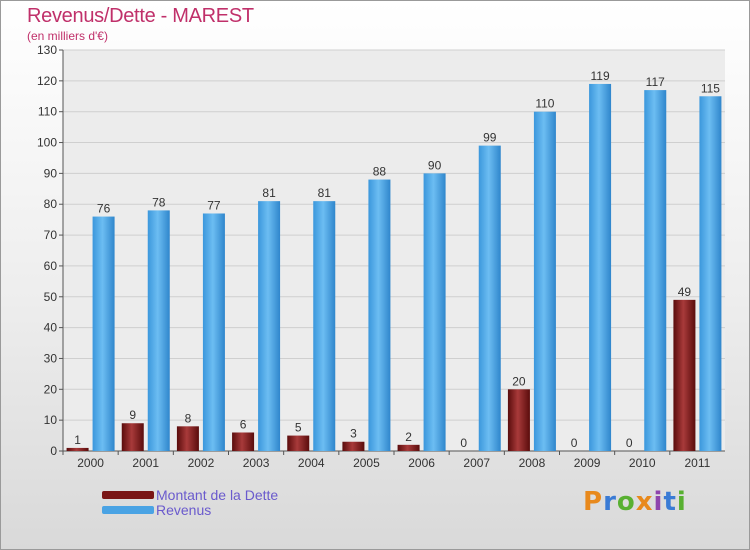  What do you see at coordinates (47, 81) in the screenshot?
I see `y-tick-label: 120` at bounding box center [47, 81].